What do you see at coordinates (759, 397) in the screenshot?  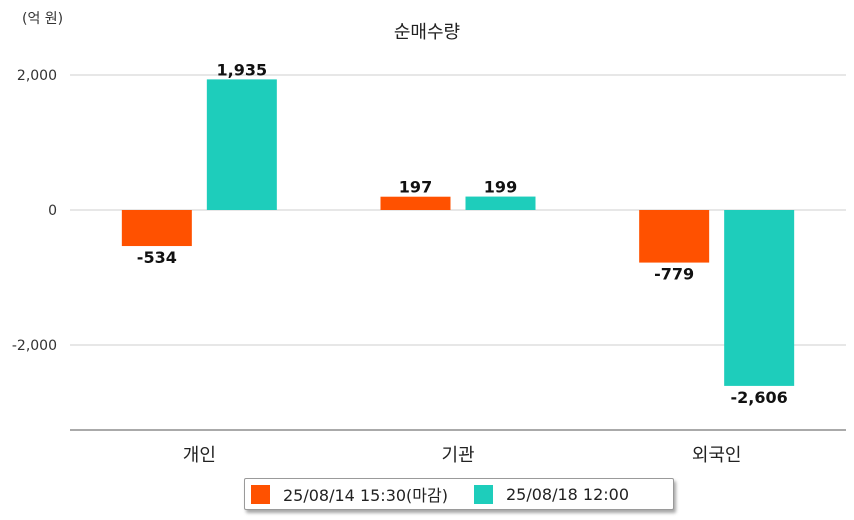 I see `data-label: -2,606` at bounding box center [759, 397].